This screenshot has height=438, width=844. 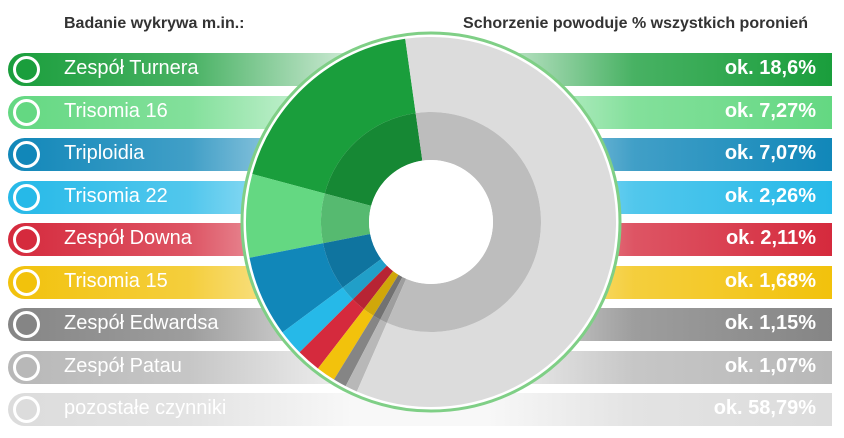 I want to click on legend-label: Trisomia 15, so click(x=116, y=280).